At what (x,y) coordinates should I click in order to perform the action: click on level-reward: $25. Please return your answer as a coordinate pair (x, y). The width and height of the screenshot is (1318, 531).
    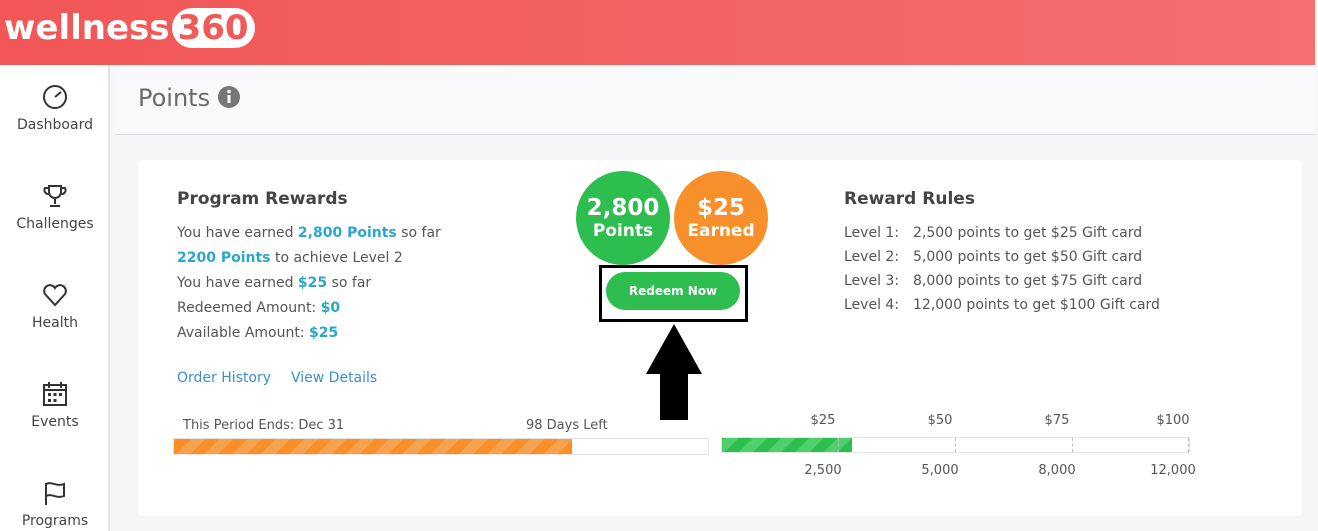
    Looking at the image, I should click on (823, 420).